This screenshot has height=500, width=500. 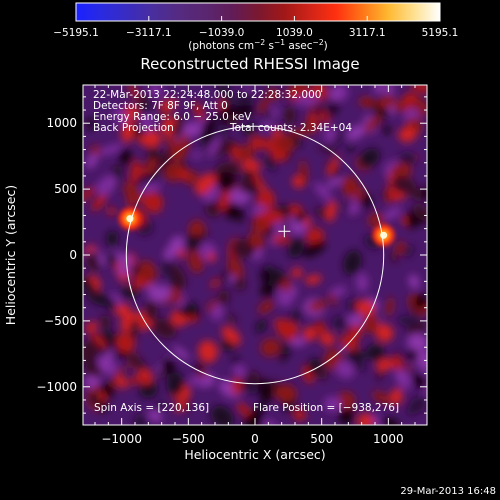 I want to click on y-tick-label: −500, so click(x=60, y=321).